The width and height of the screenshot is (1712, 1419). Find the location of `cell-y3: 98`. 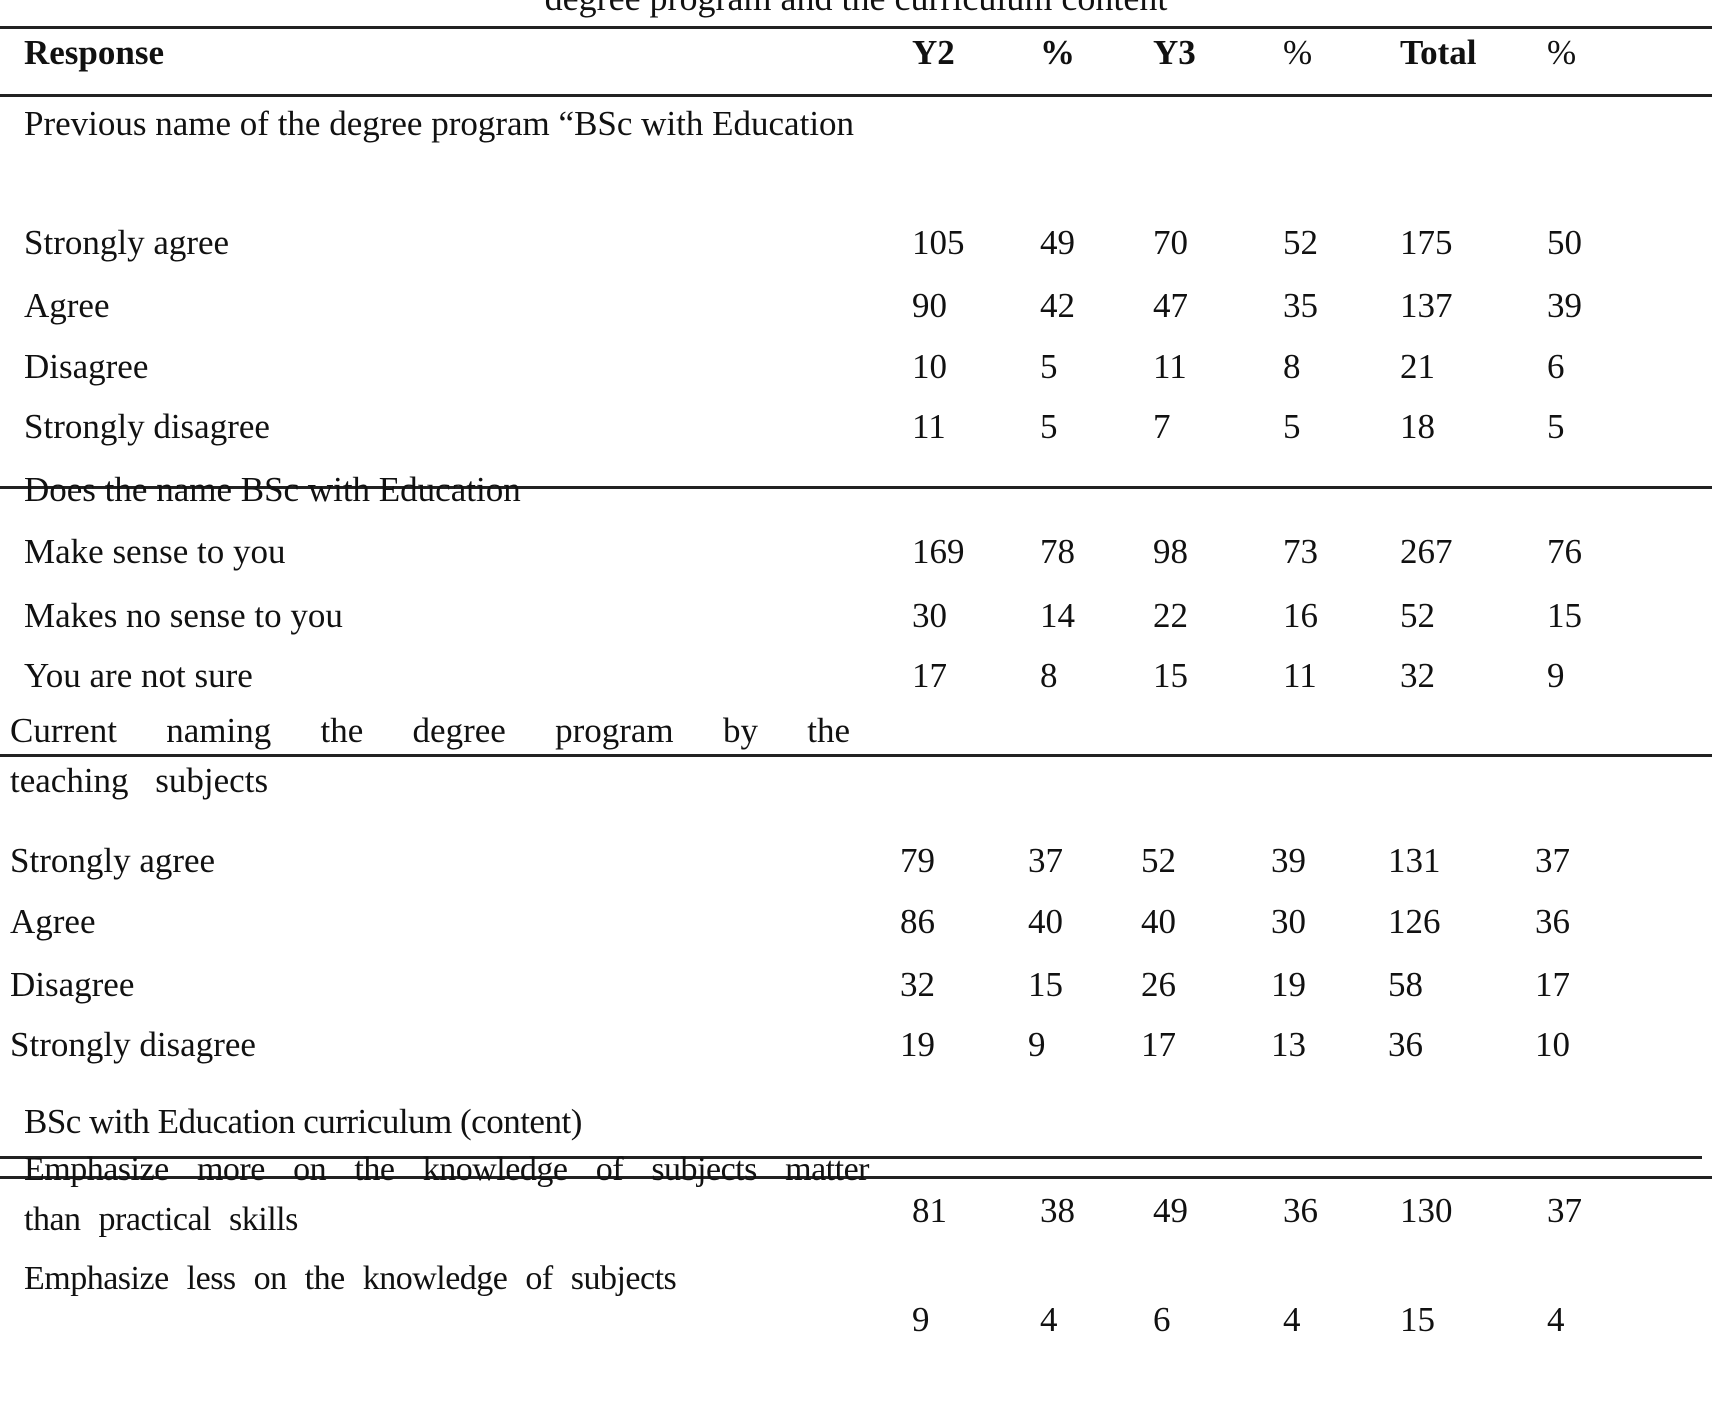

cell-y3: 98 is located at coordinates (1170, 551).